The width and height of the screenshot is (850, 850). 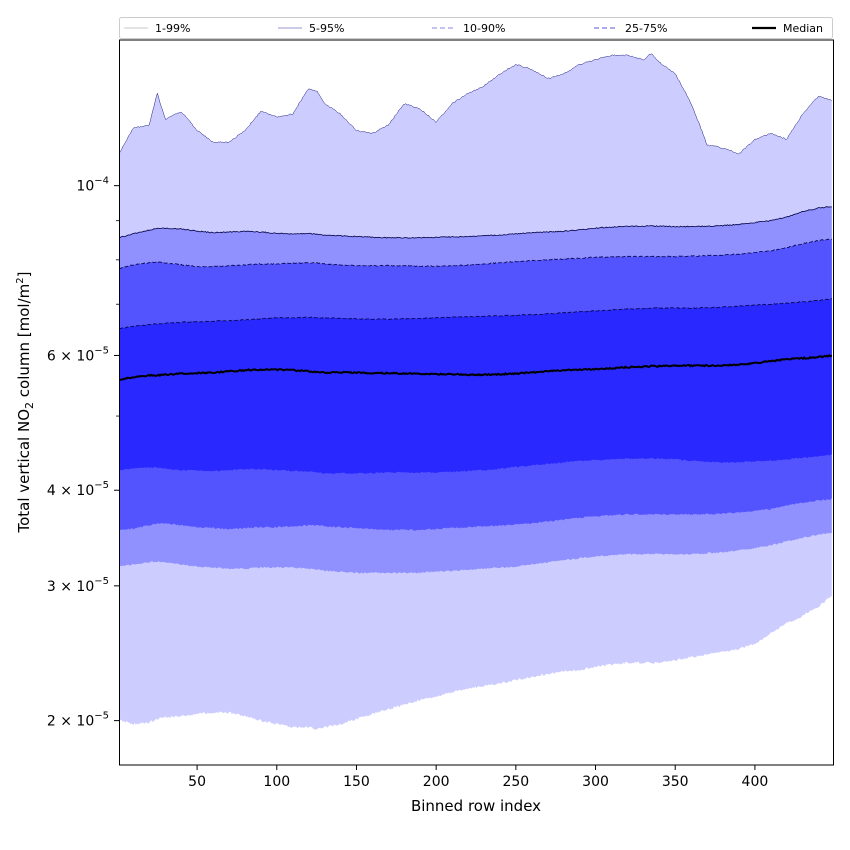 I want to click on y-tick-label: 10−4, so click(x=92, y=185).